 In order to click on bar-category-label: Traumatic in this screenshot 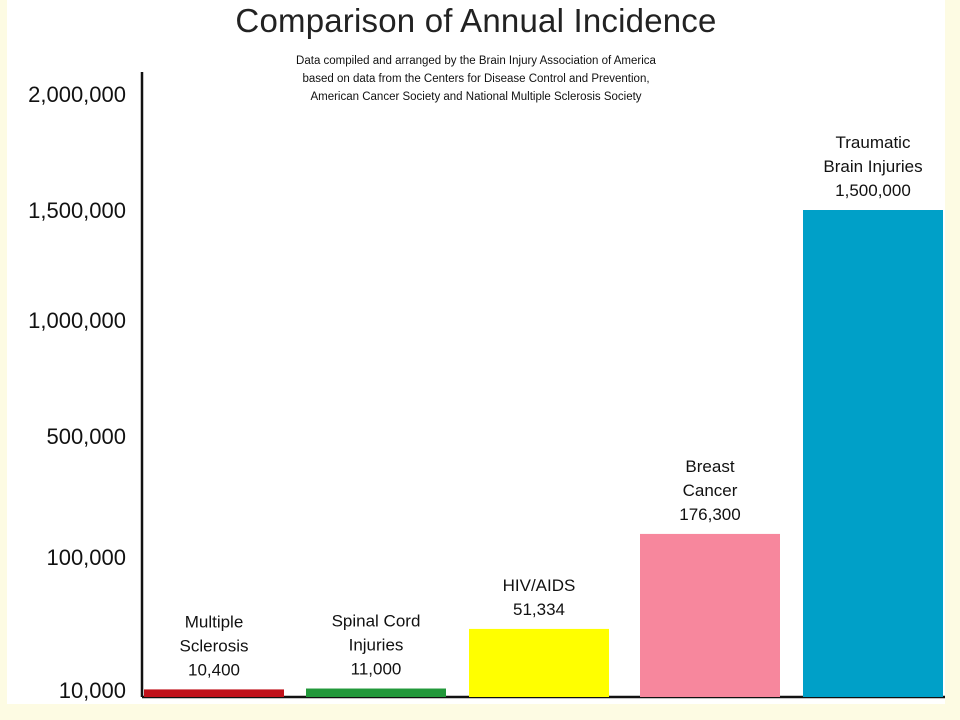, I will do `click(873, 142)`.